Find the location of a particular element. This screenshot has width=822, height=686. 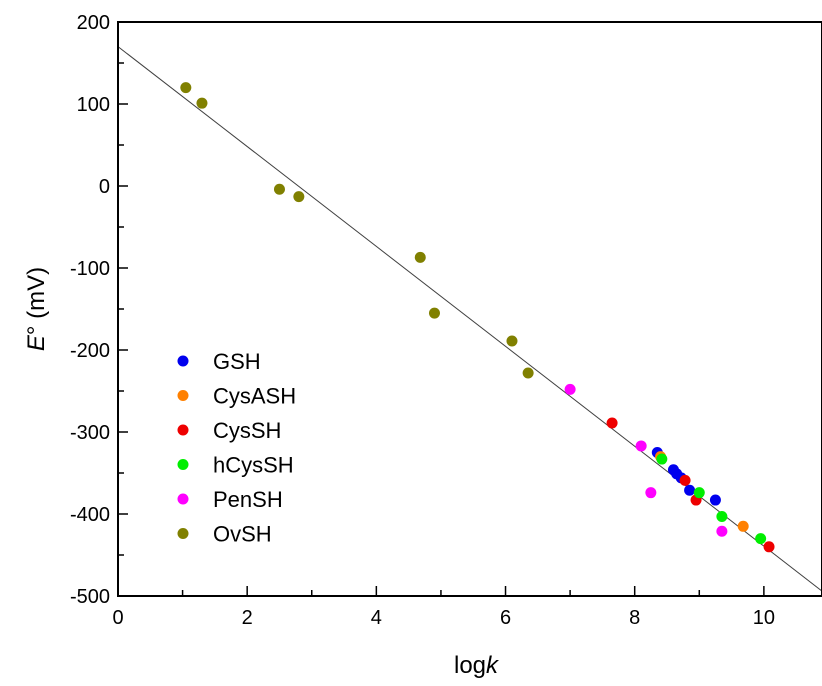

legend-marker-hcyssh is located at coordinates (183, 464).